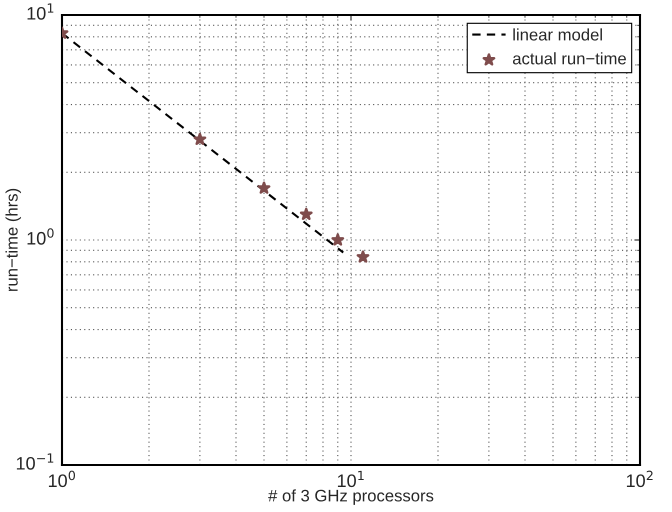  I want to click on y-tick-label: 10$^{1}$, so click(41, 11).